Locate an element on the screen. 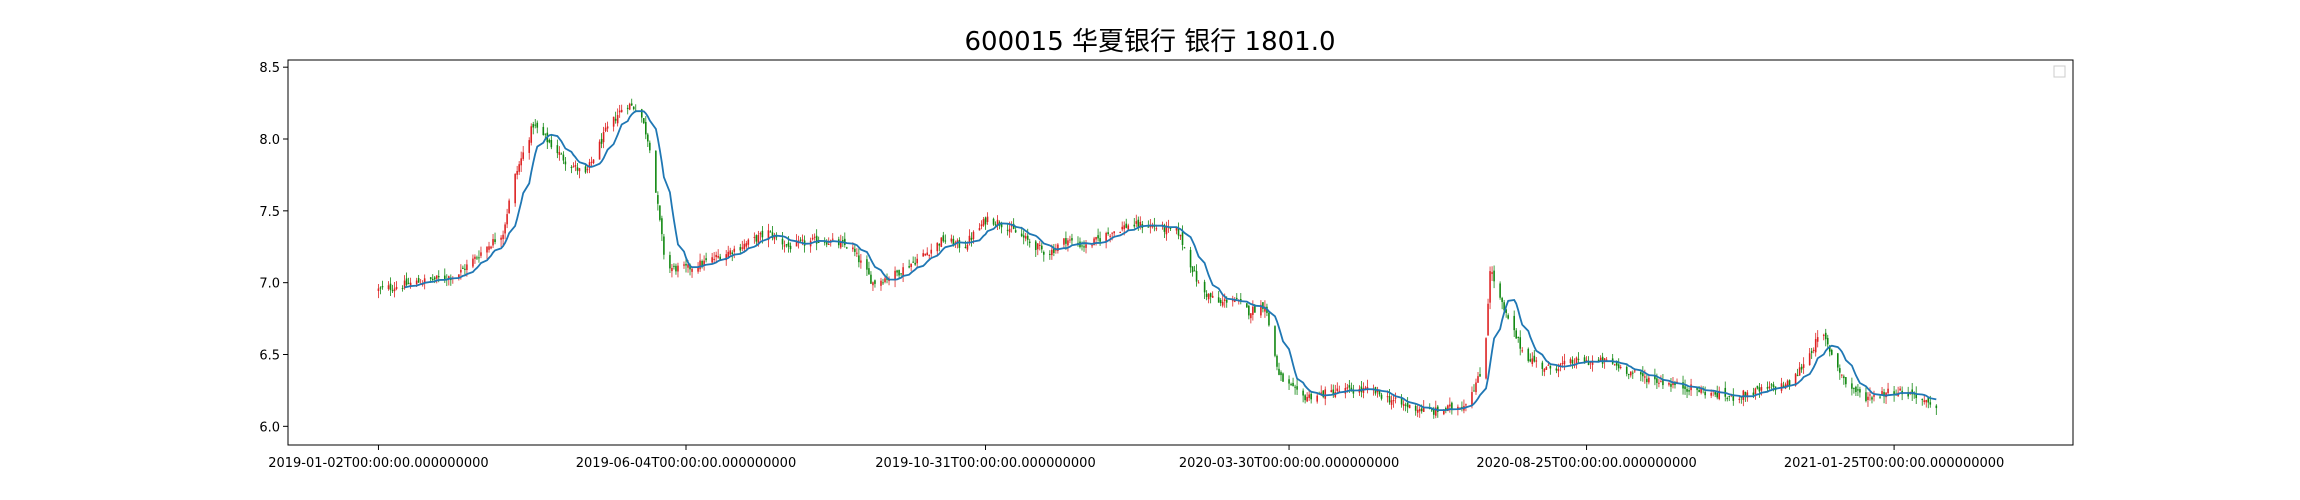 Image resolution: width=2300 pixels, height=500 pixels. x-tick-label: 2019-10-31T00:00:00.000000000 is located at coordinates (985, 463).